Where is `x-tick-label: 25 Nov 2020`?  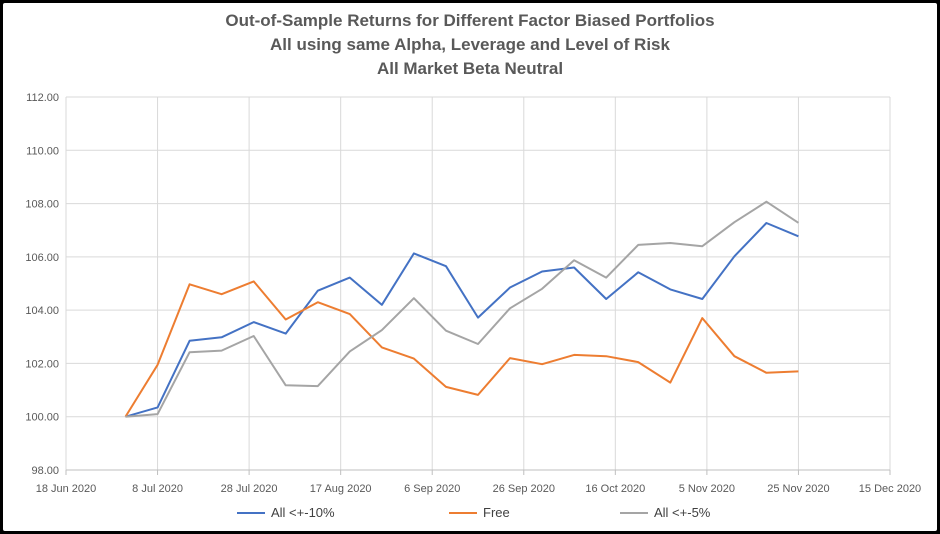 x-tick-label: 25 Nov 2020 is located at coordinates (798, 489).